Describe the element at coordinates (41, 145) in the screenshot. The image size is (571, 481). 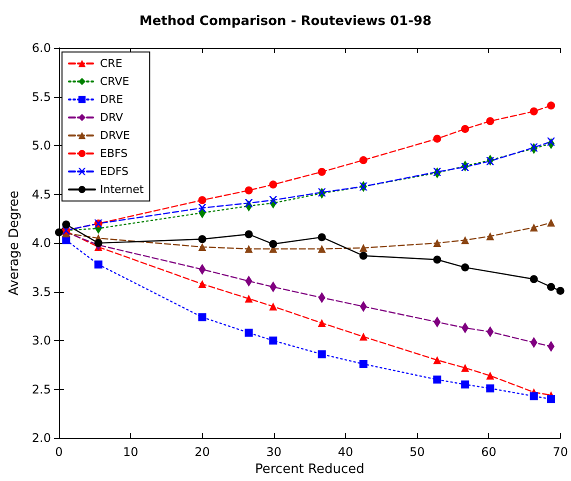
I see `y-tick-label: 5.0` at that location.